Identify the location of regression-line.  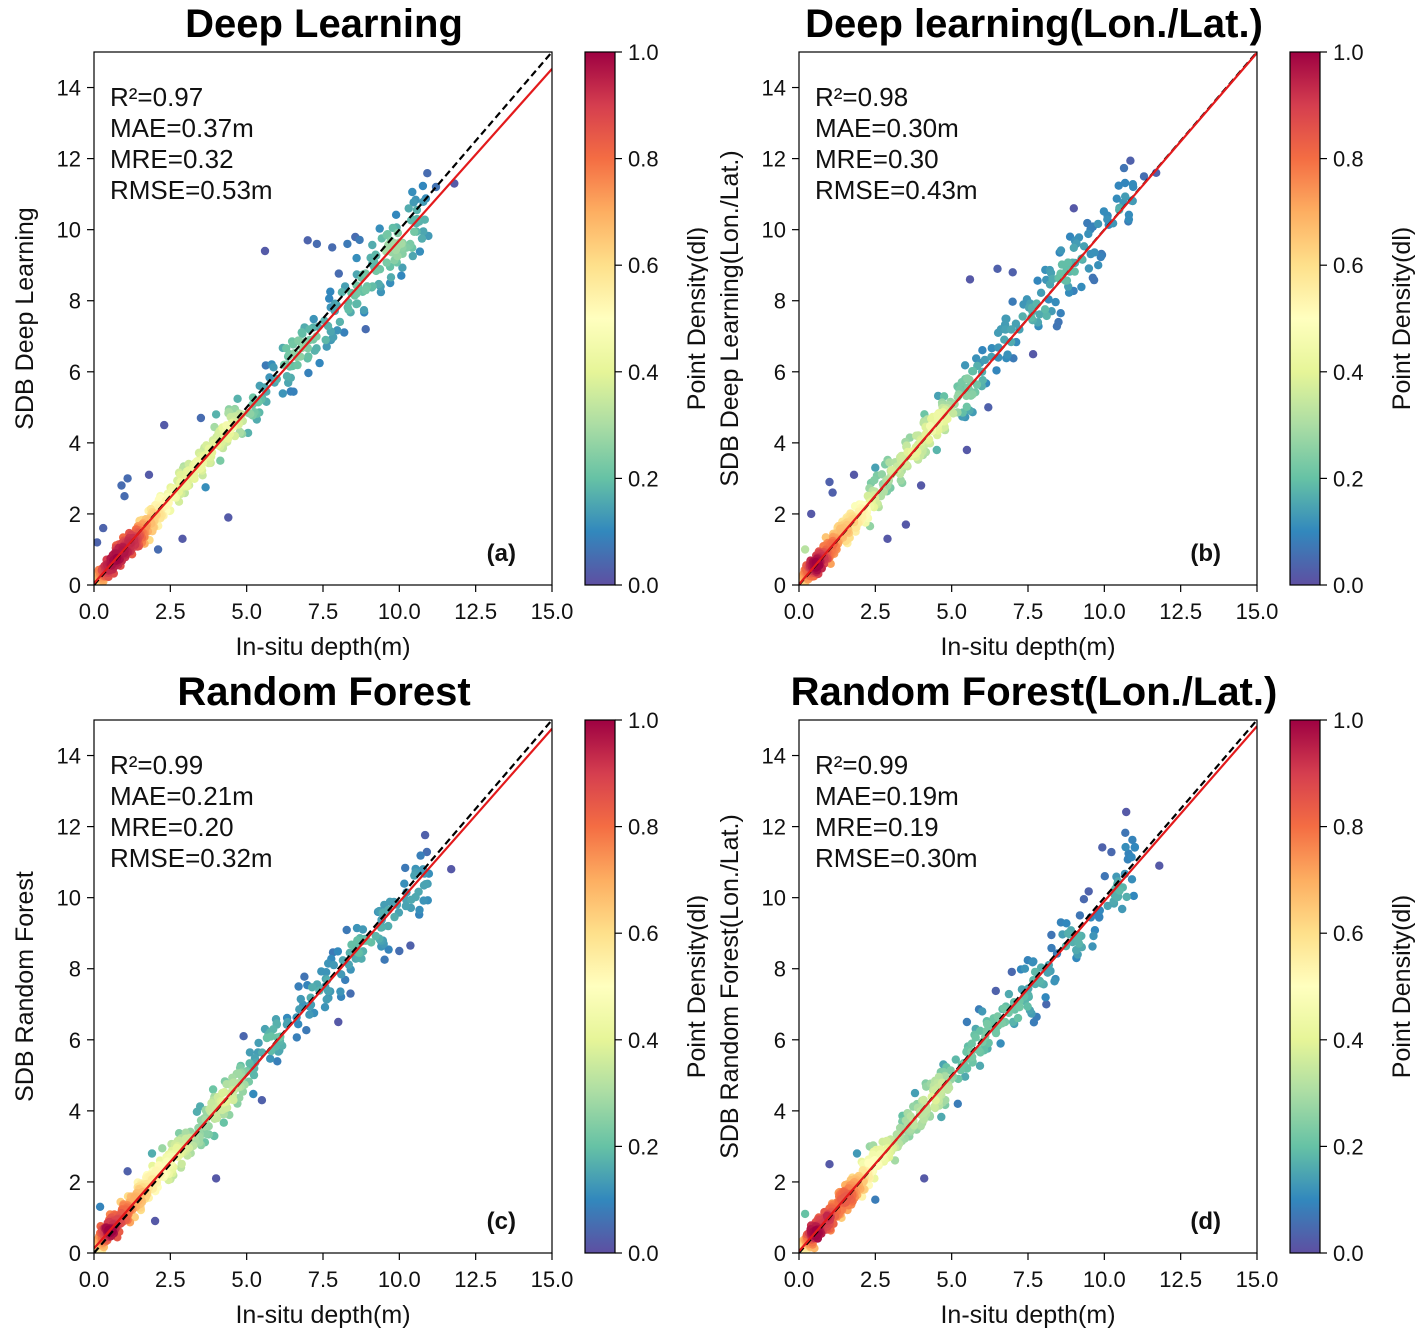
(1028, 988).